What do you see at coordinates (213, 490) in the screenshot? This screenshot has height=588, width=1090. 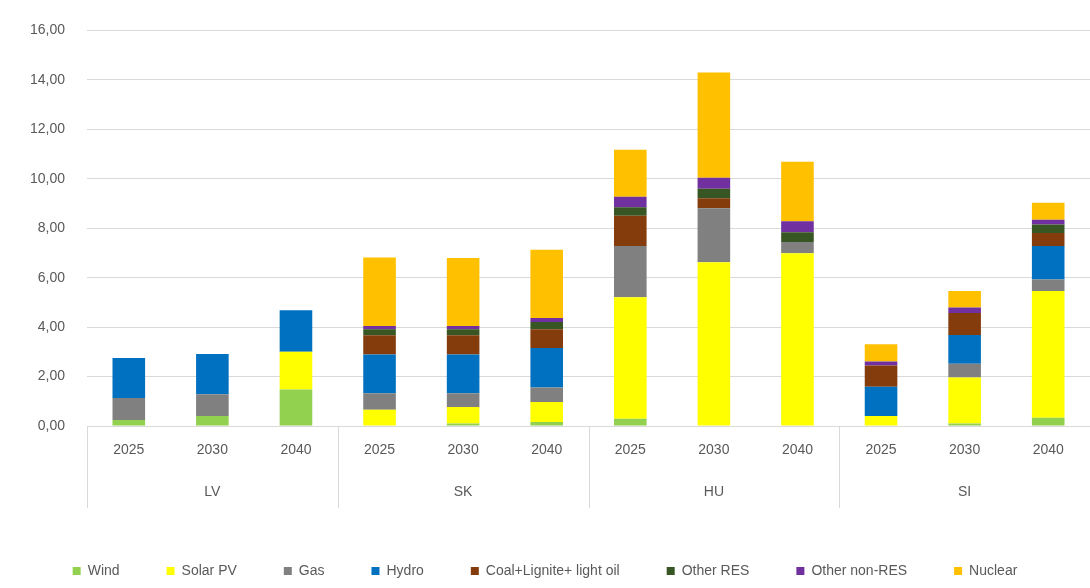 I see `text: LV` at bounding box center [213, 490].